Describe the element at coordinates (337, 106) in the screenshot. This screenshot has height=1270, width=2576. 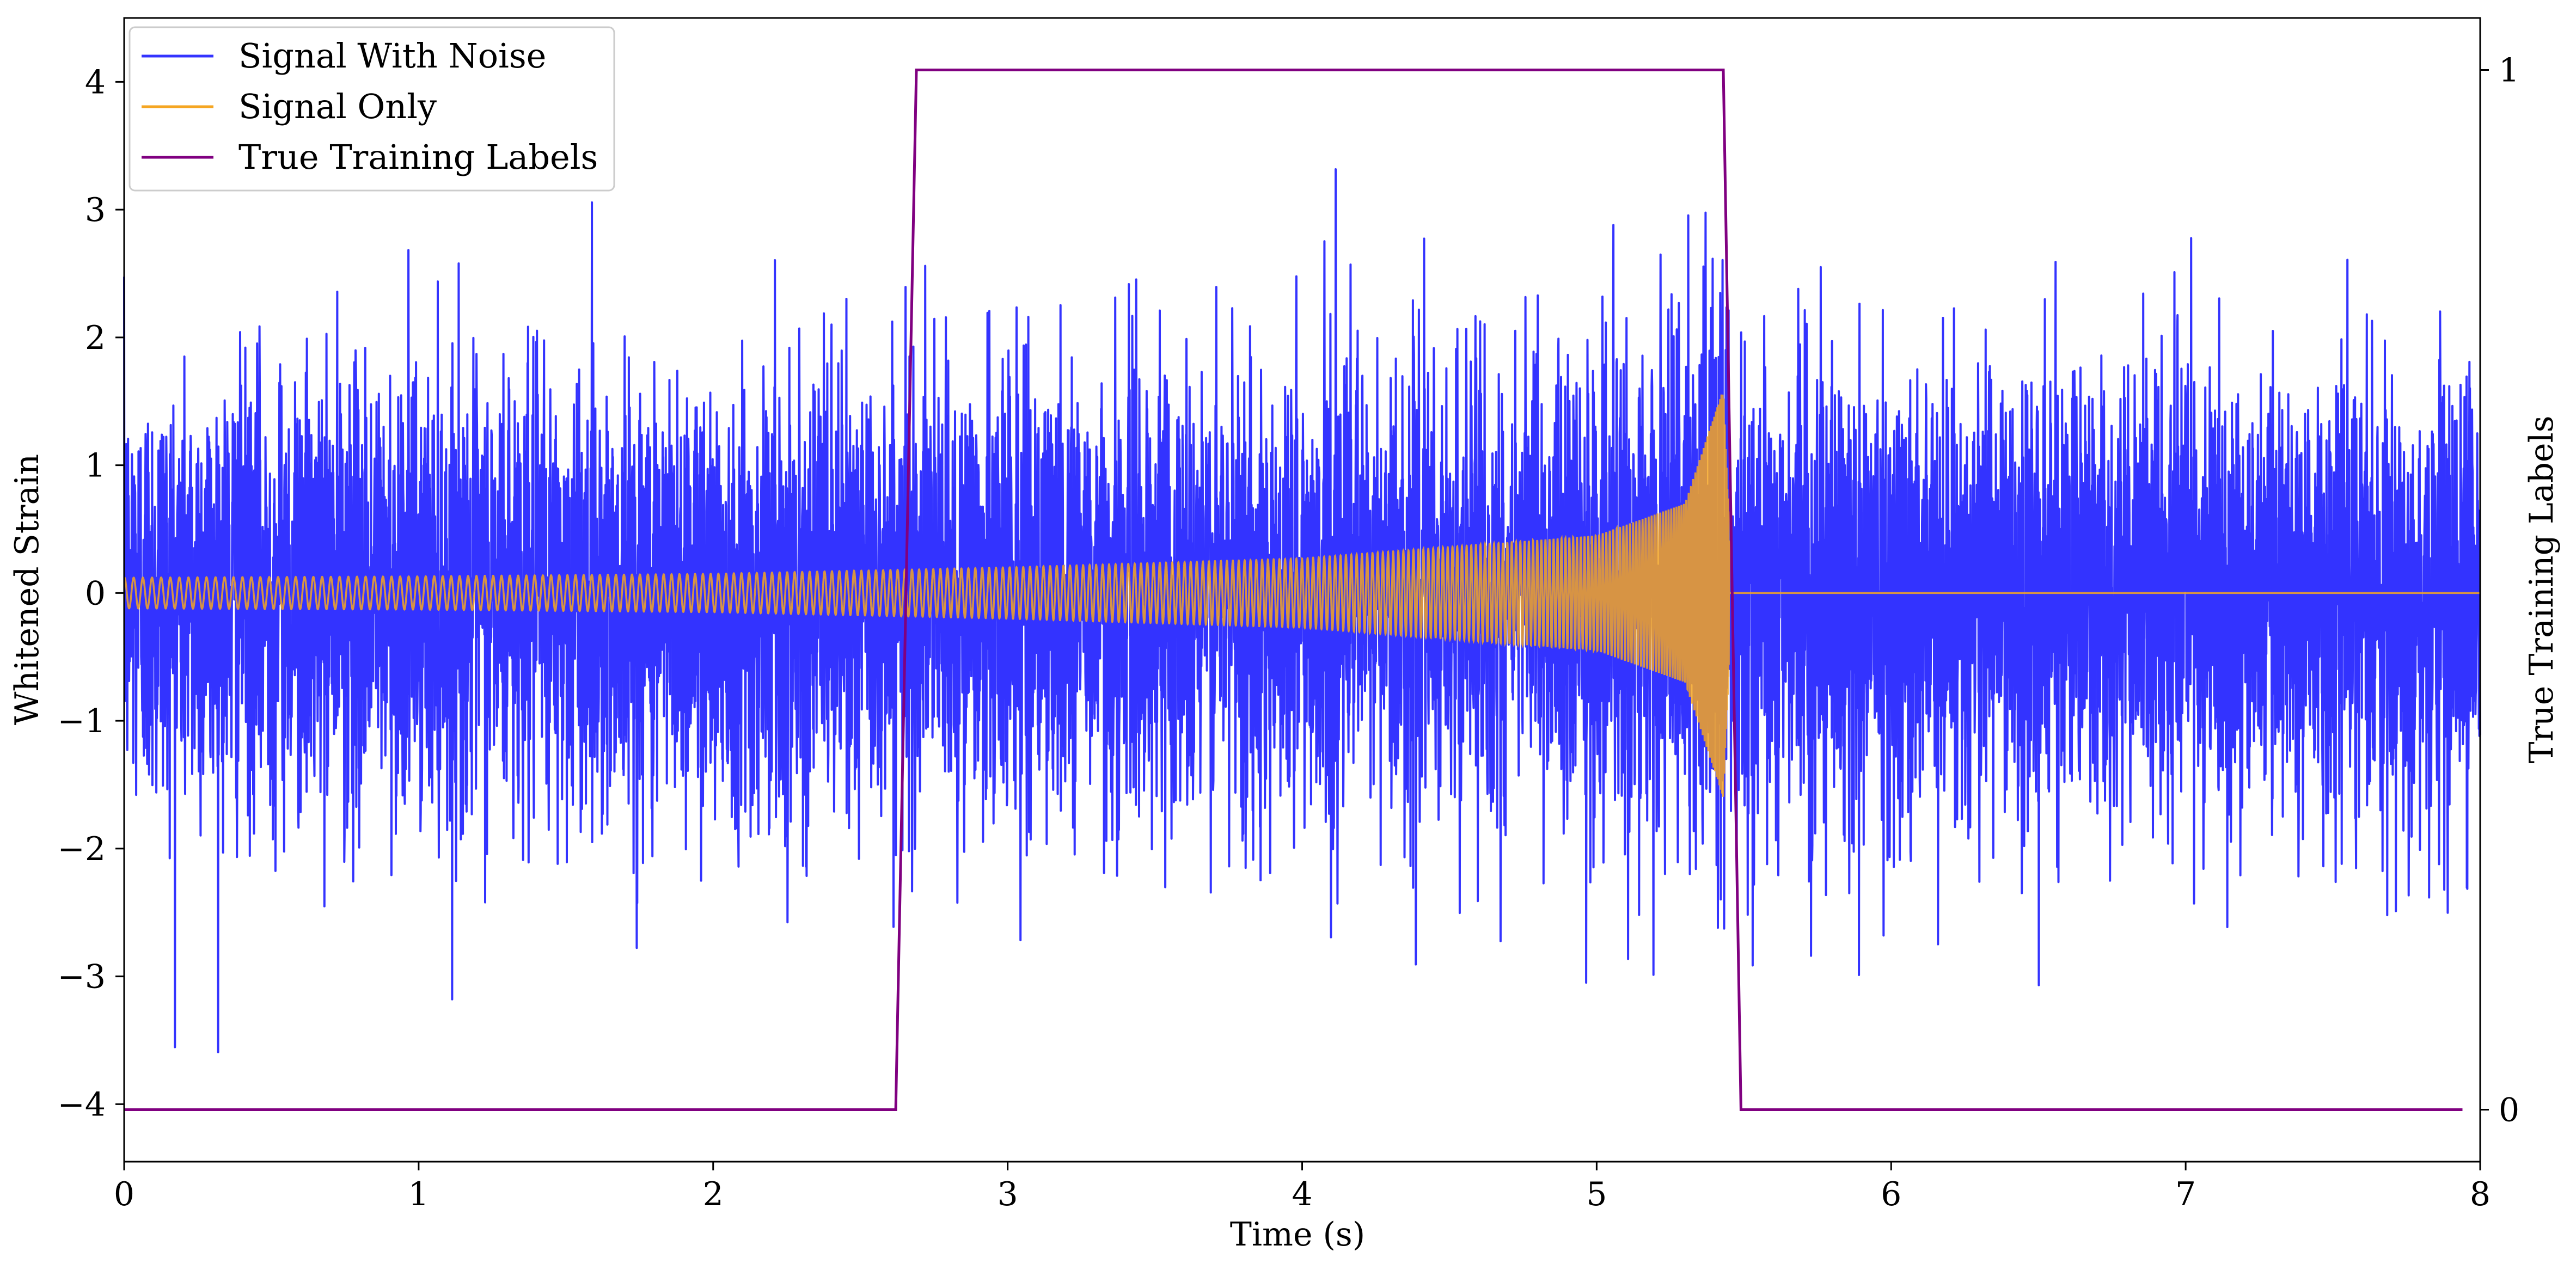
I see `legend-label-signal-only: Signal Only` at that location.